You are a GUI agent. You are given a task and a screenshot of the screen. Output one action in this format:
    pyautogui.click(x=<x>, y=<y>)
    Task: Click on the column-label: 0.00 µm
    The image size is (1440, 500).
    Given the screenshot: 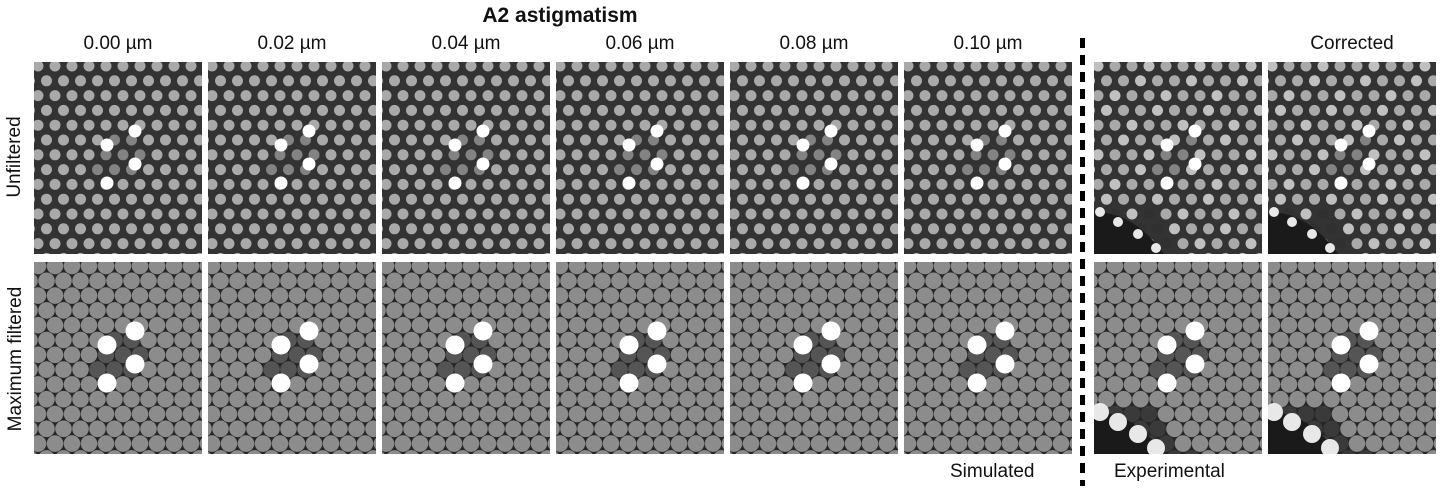 What is the action you would take?
    pyautogui.click(x=118, y=43)
    